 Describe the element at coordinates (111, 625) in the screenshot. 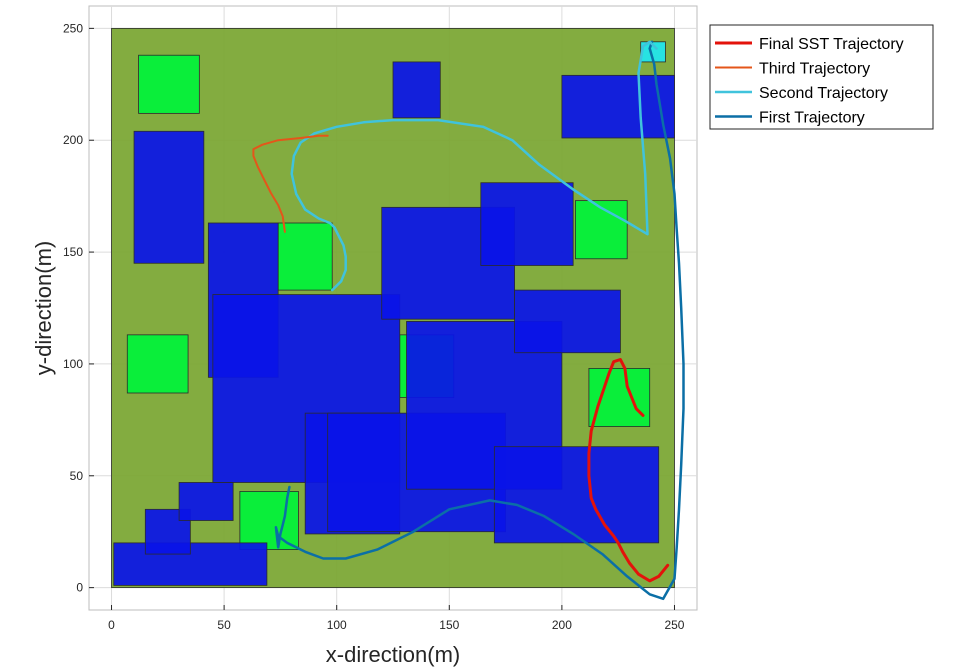

I see `x-tick-label: 0` at that location.